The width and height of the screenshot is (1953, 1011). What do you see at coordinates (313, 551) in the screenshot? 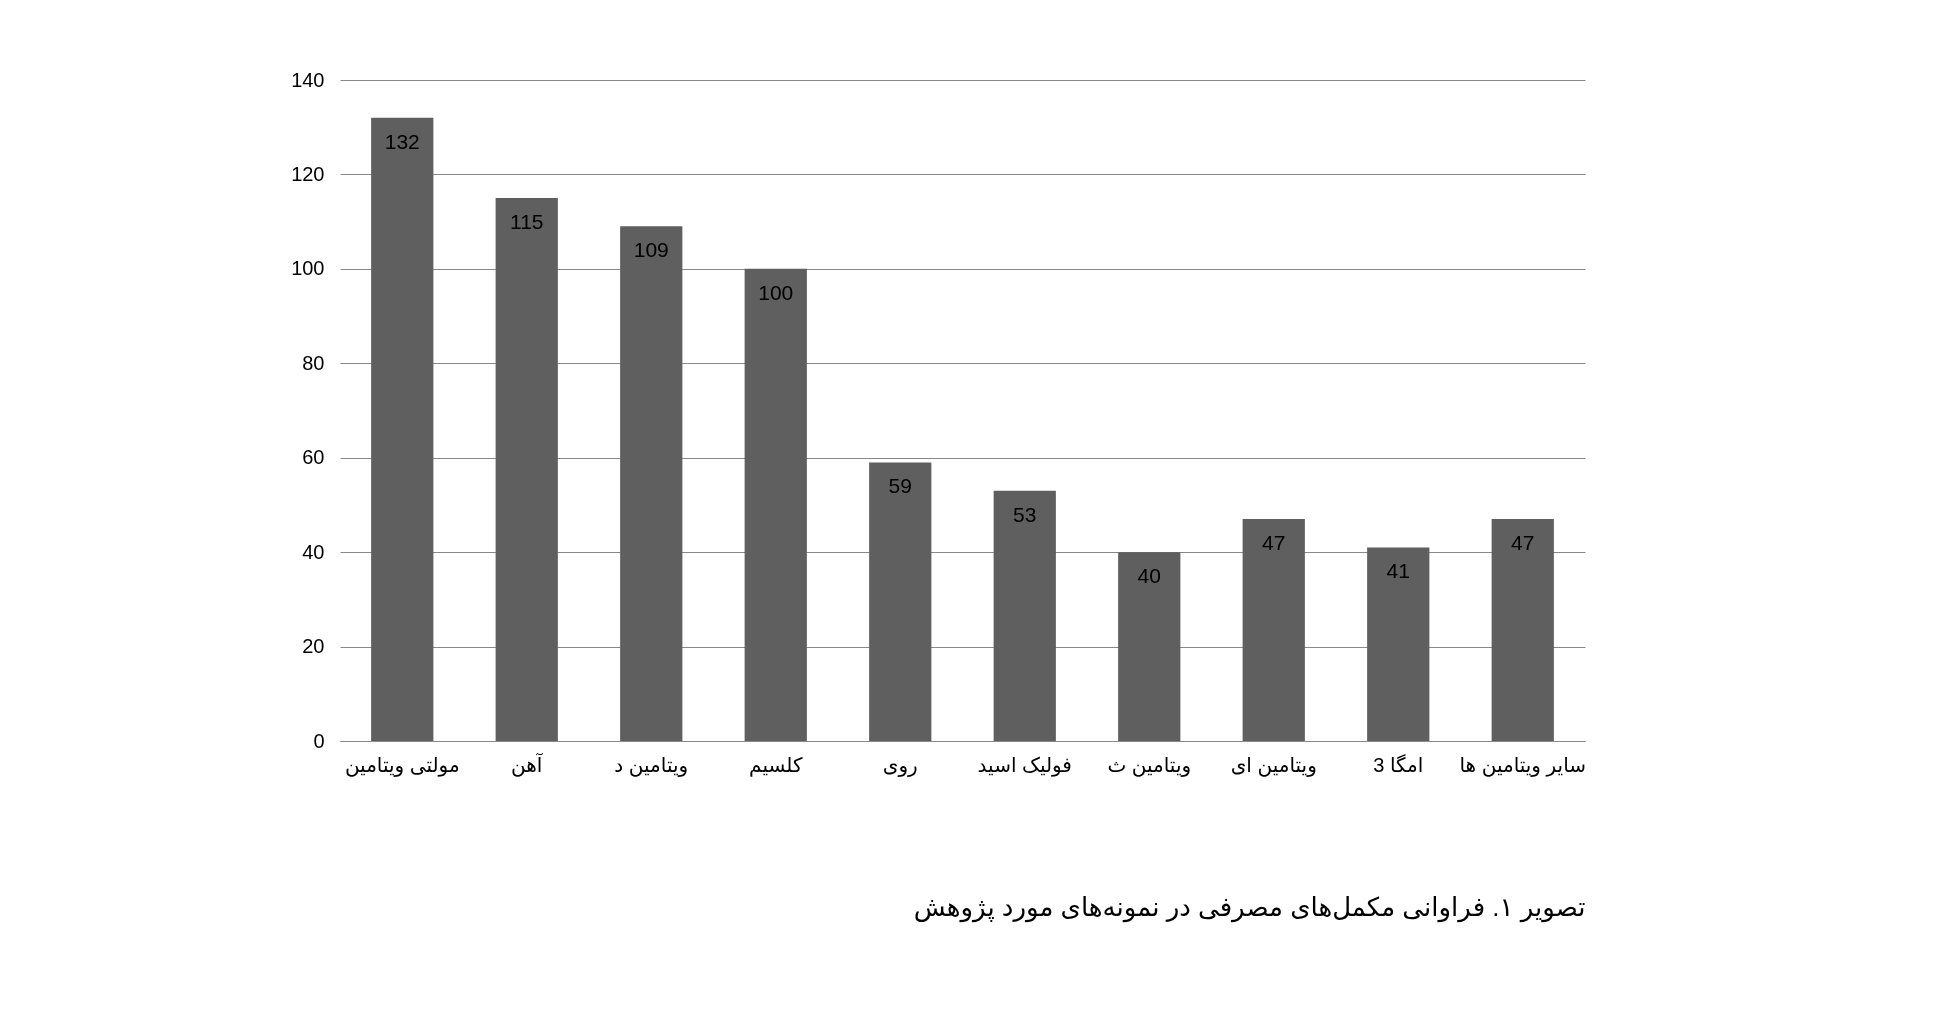
I see `y-tick-label: 40` at bounding box center [313, 551].